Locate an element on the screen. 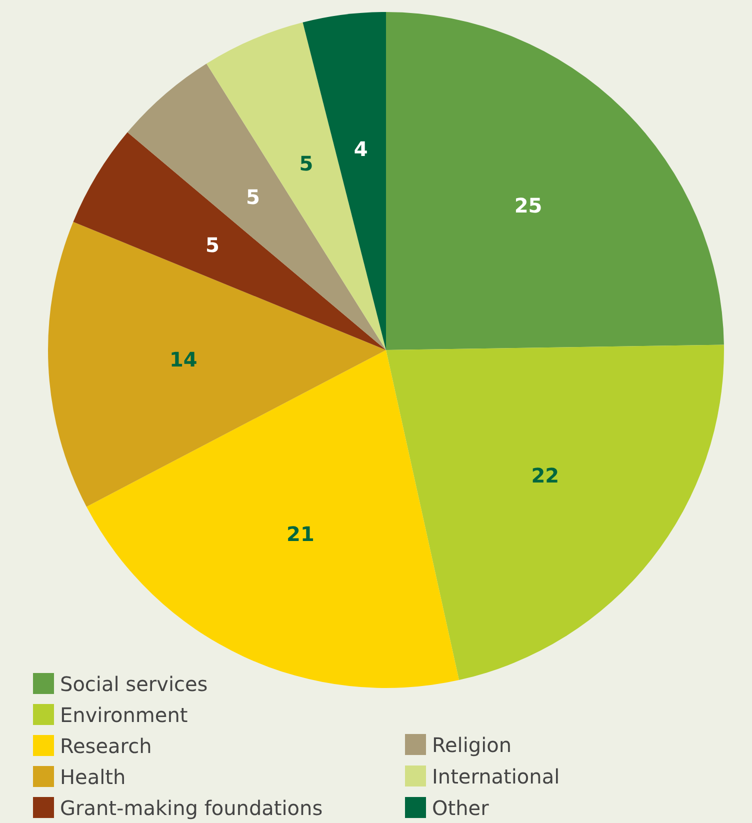  data-label: 22 is located at coordinates (545, 476).